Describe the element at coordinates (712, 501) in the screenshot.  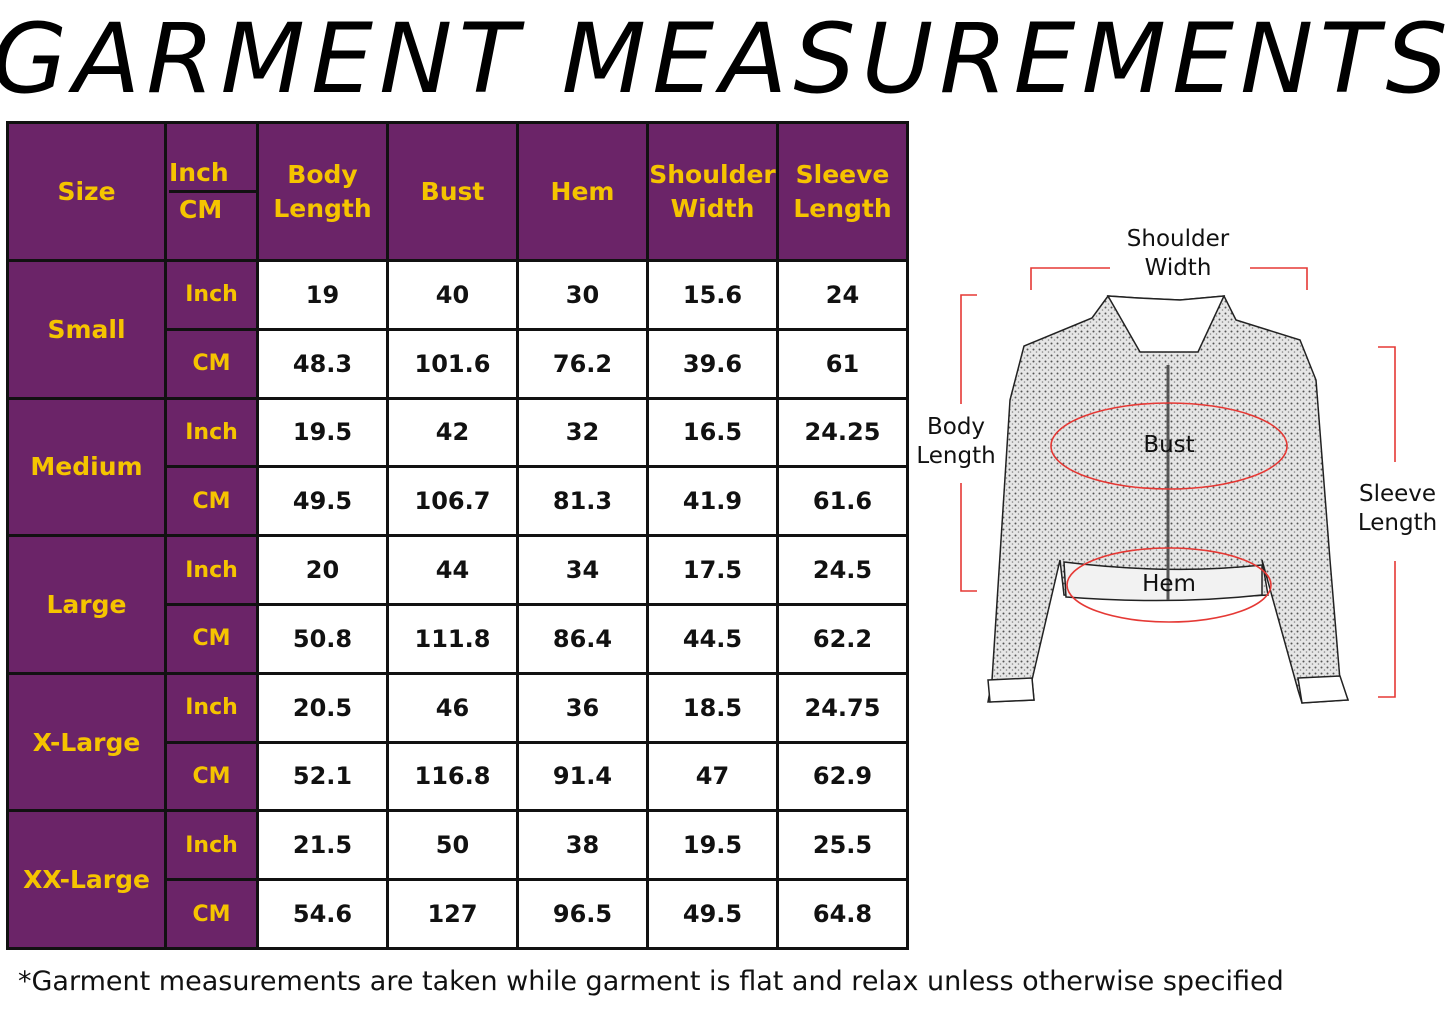
I see `measurement-cell: 41.9` at that location.